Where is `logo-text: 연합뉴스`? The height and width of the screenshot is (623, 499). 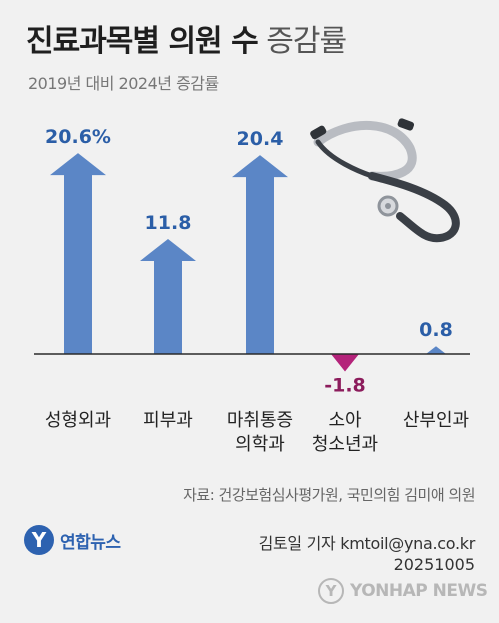
logo-text: 연합뉴스 is located at coordinates (90, 542).